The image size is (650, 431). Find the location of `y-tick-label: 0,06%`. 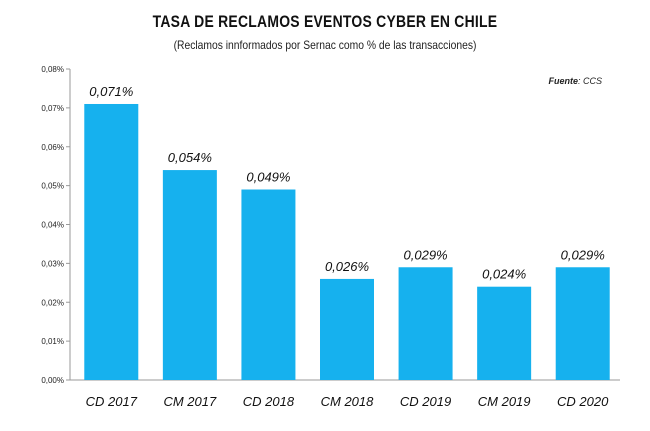

y-tick-label: 0,06% is located at coordinates (52, 147).